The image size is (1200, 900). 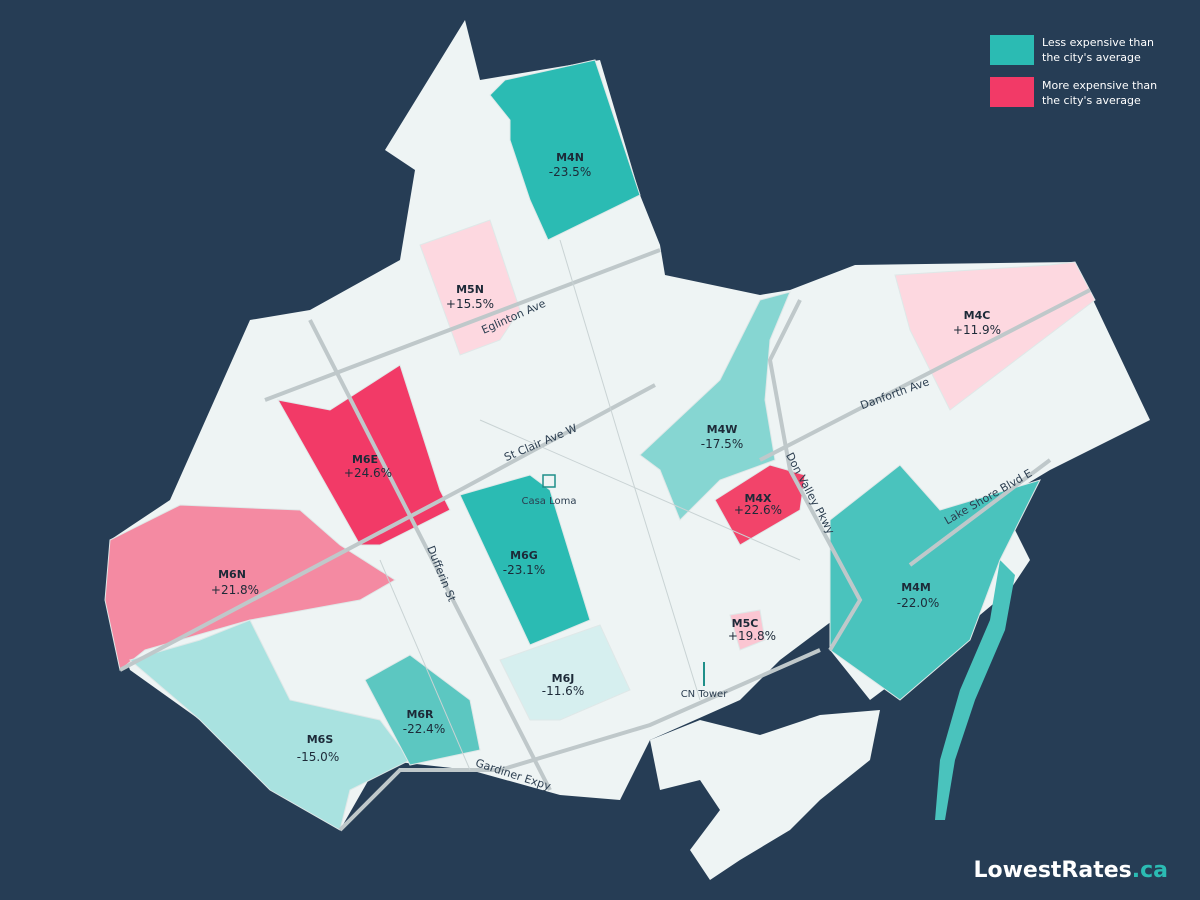 What do you see at coordinates (705, 694) in the screenshot?
I see `landmark-label: CN Tower` at bounding box center [705, 694].